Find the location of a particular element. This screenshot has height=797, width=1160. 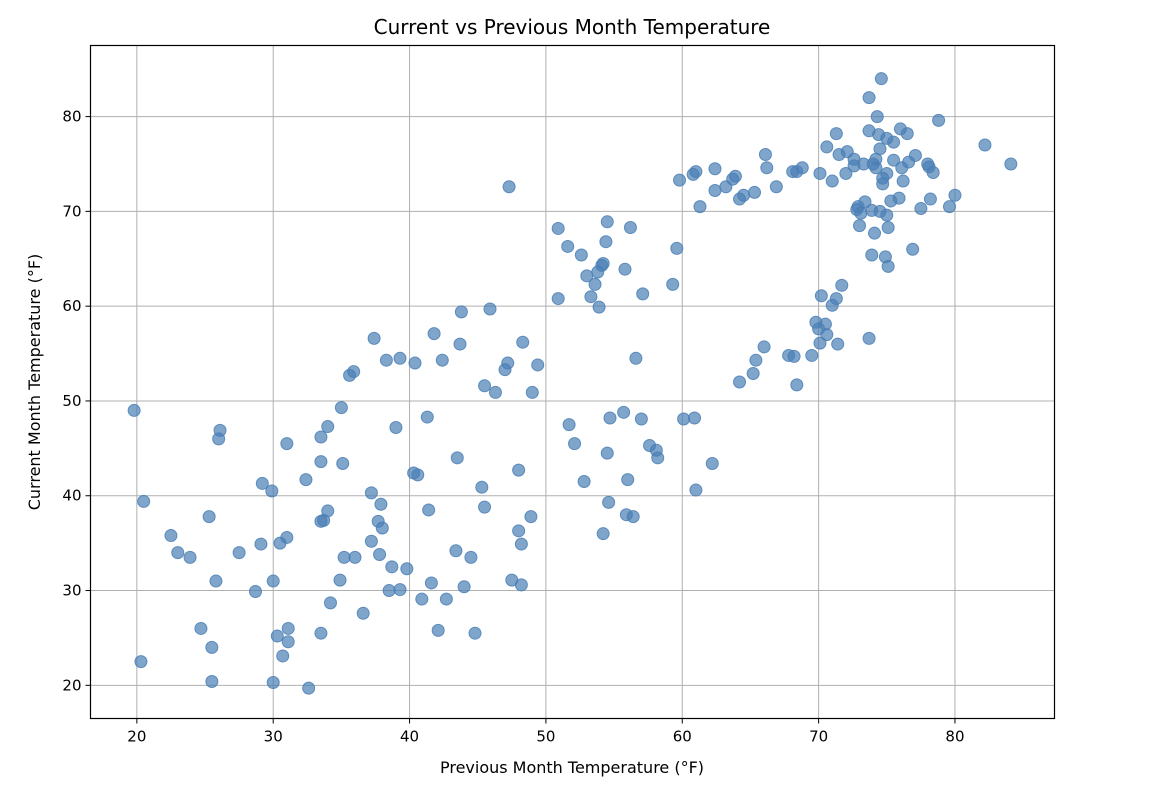

x-axis-label: Previous Month Temperature (°F) is located at coordinates (572, 767).